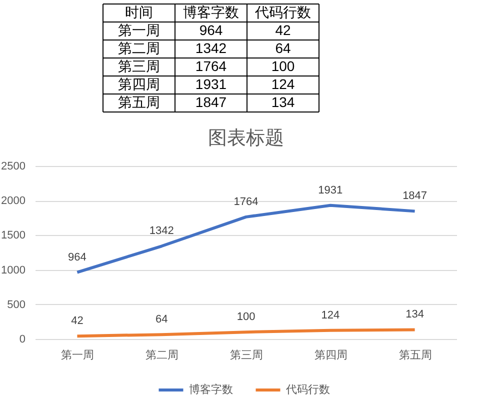  Describe the element at coordinates (282, 12) in the screenshot. I see `text: 代码行数` at that location.